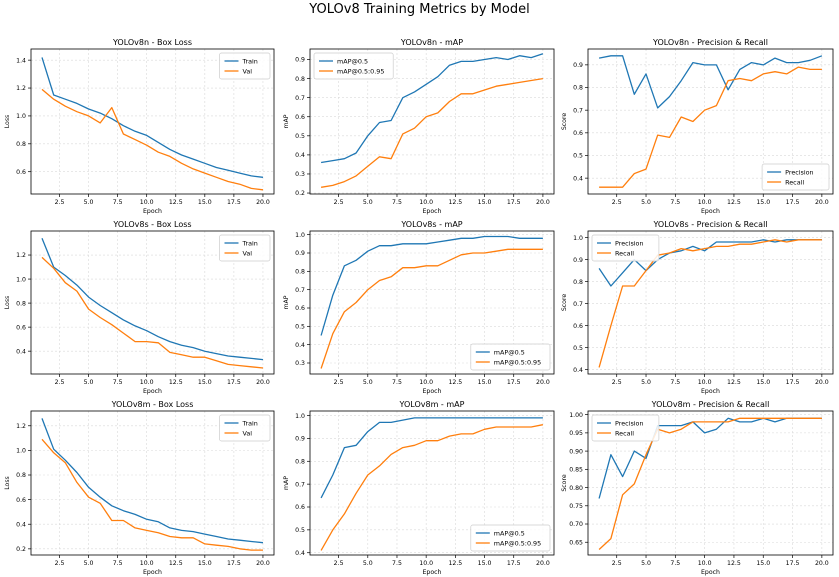 Image resolution: width=839 pixels, height=577 pixels. I want to click on legend: Train Val, so click(245, 66).